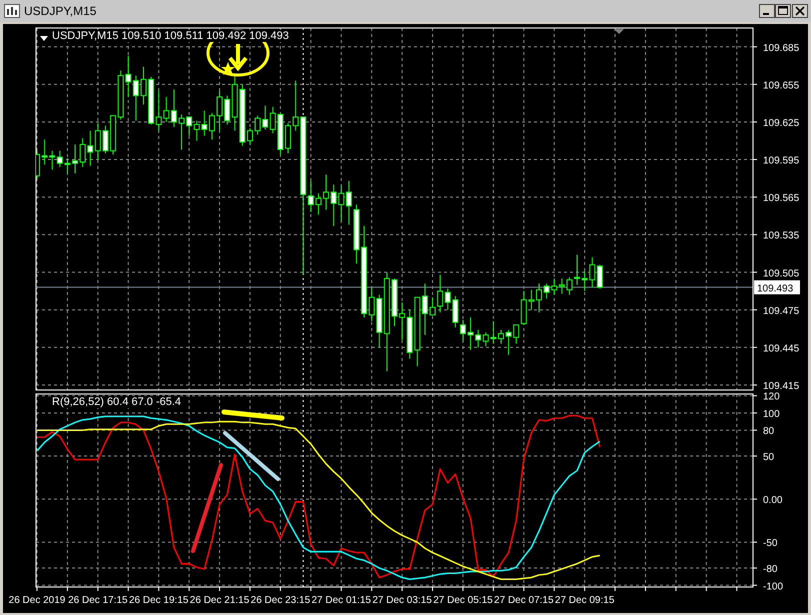 The image size is (811, 615). I want to click on chart-title: USDJPY,M15, so click(60, 11).